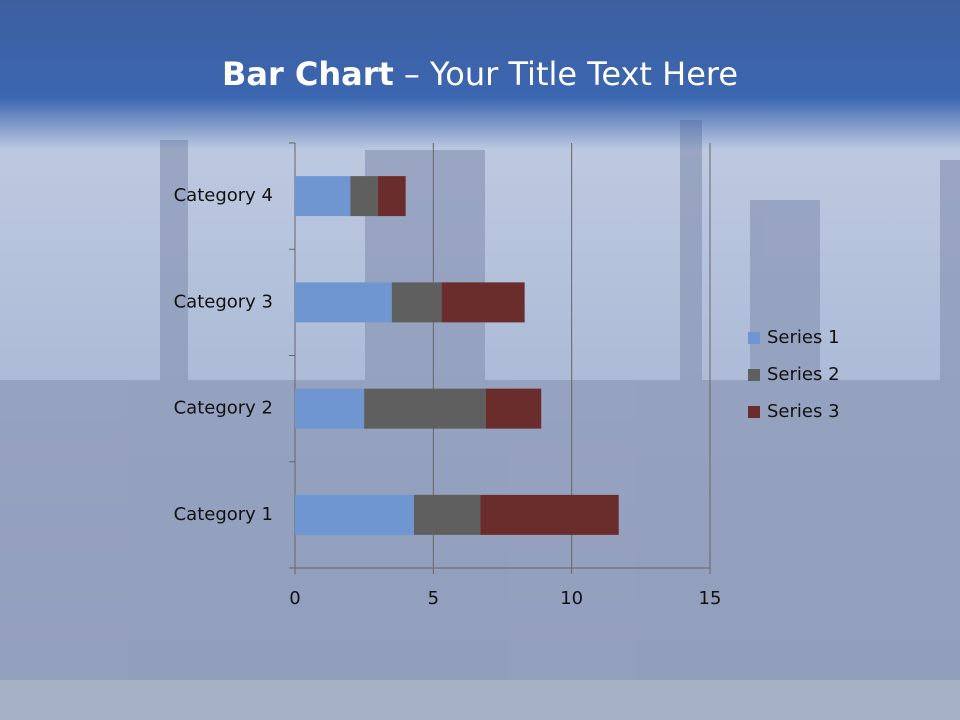 This screenshot has height=720, width=960. What do you see at coordinates (803, 374) in the screenshot?
I see `legend-label: Series 2` at bounding box center [803, 374].